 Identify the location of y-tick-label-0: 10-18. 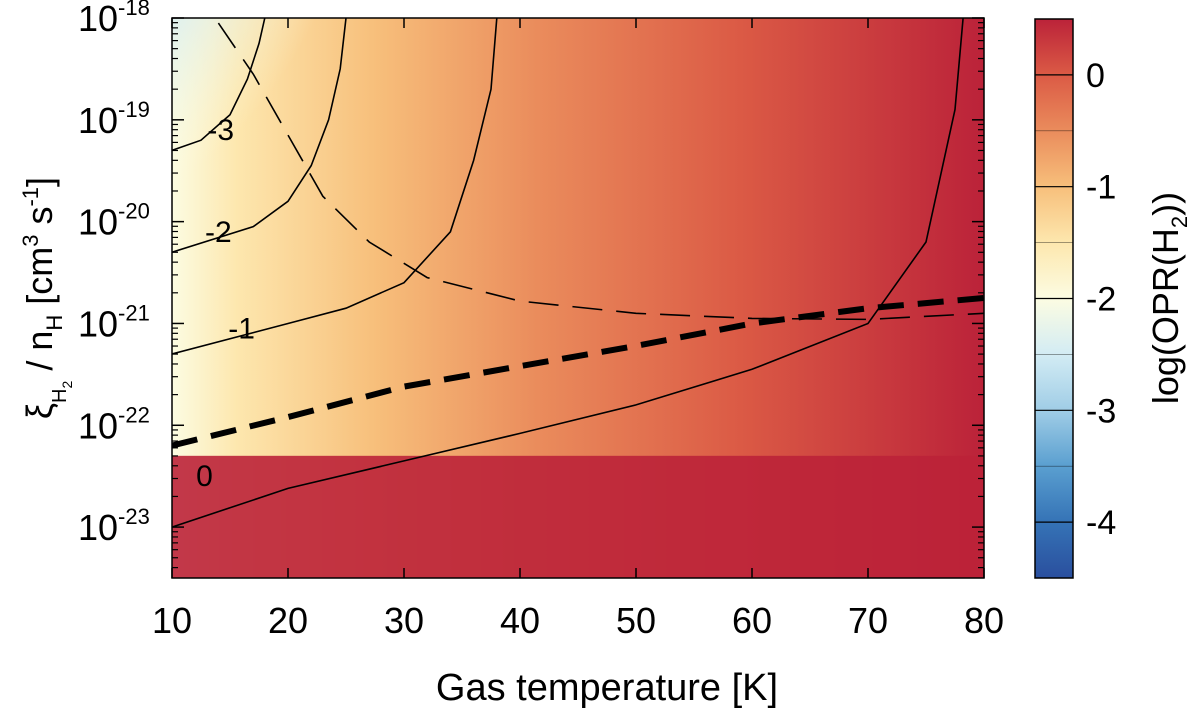
(114, 19).